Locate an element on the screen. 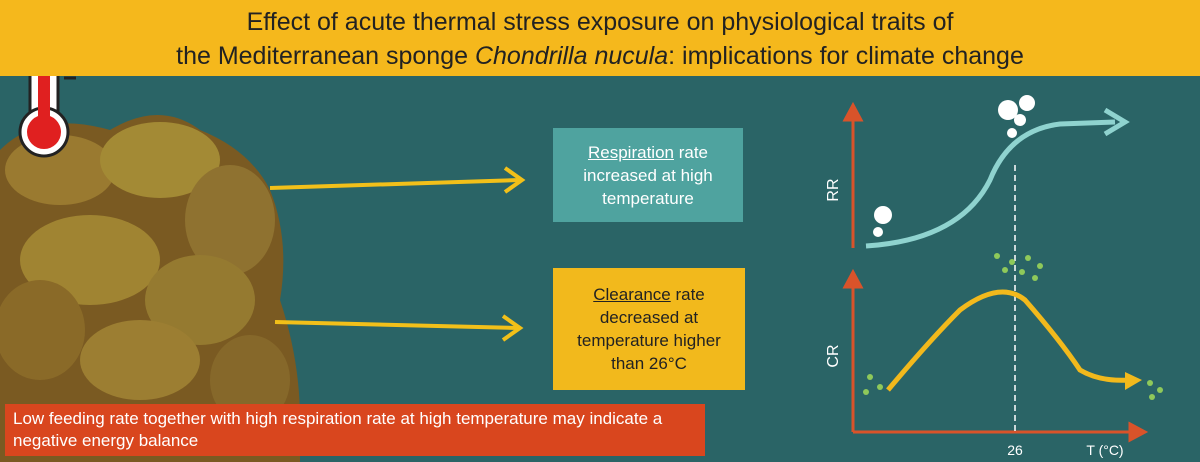 This screenshot has width=1200, height=462. axis-label: CR is located at coordinates (833, 355).